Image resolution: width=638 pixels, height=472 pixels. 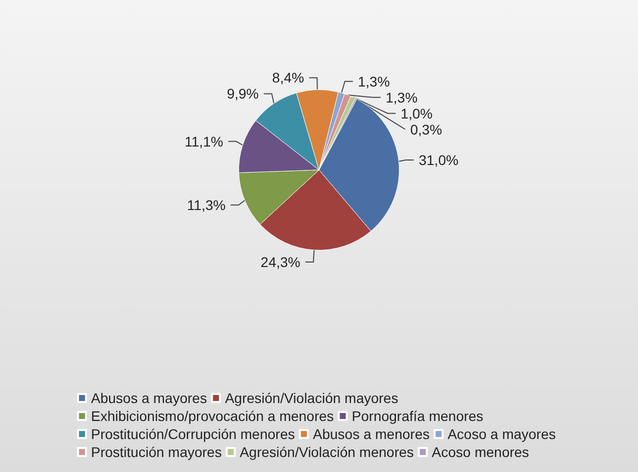 I want to click on data-label: 1,0%, so click(x=416, y=113).